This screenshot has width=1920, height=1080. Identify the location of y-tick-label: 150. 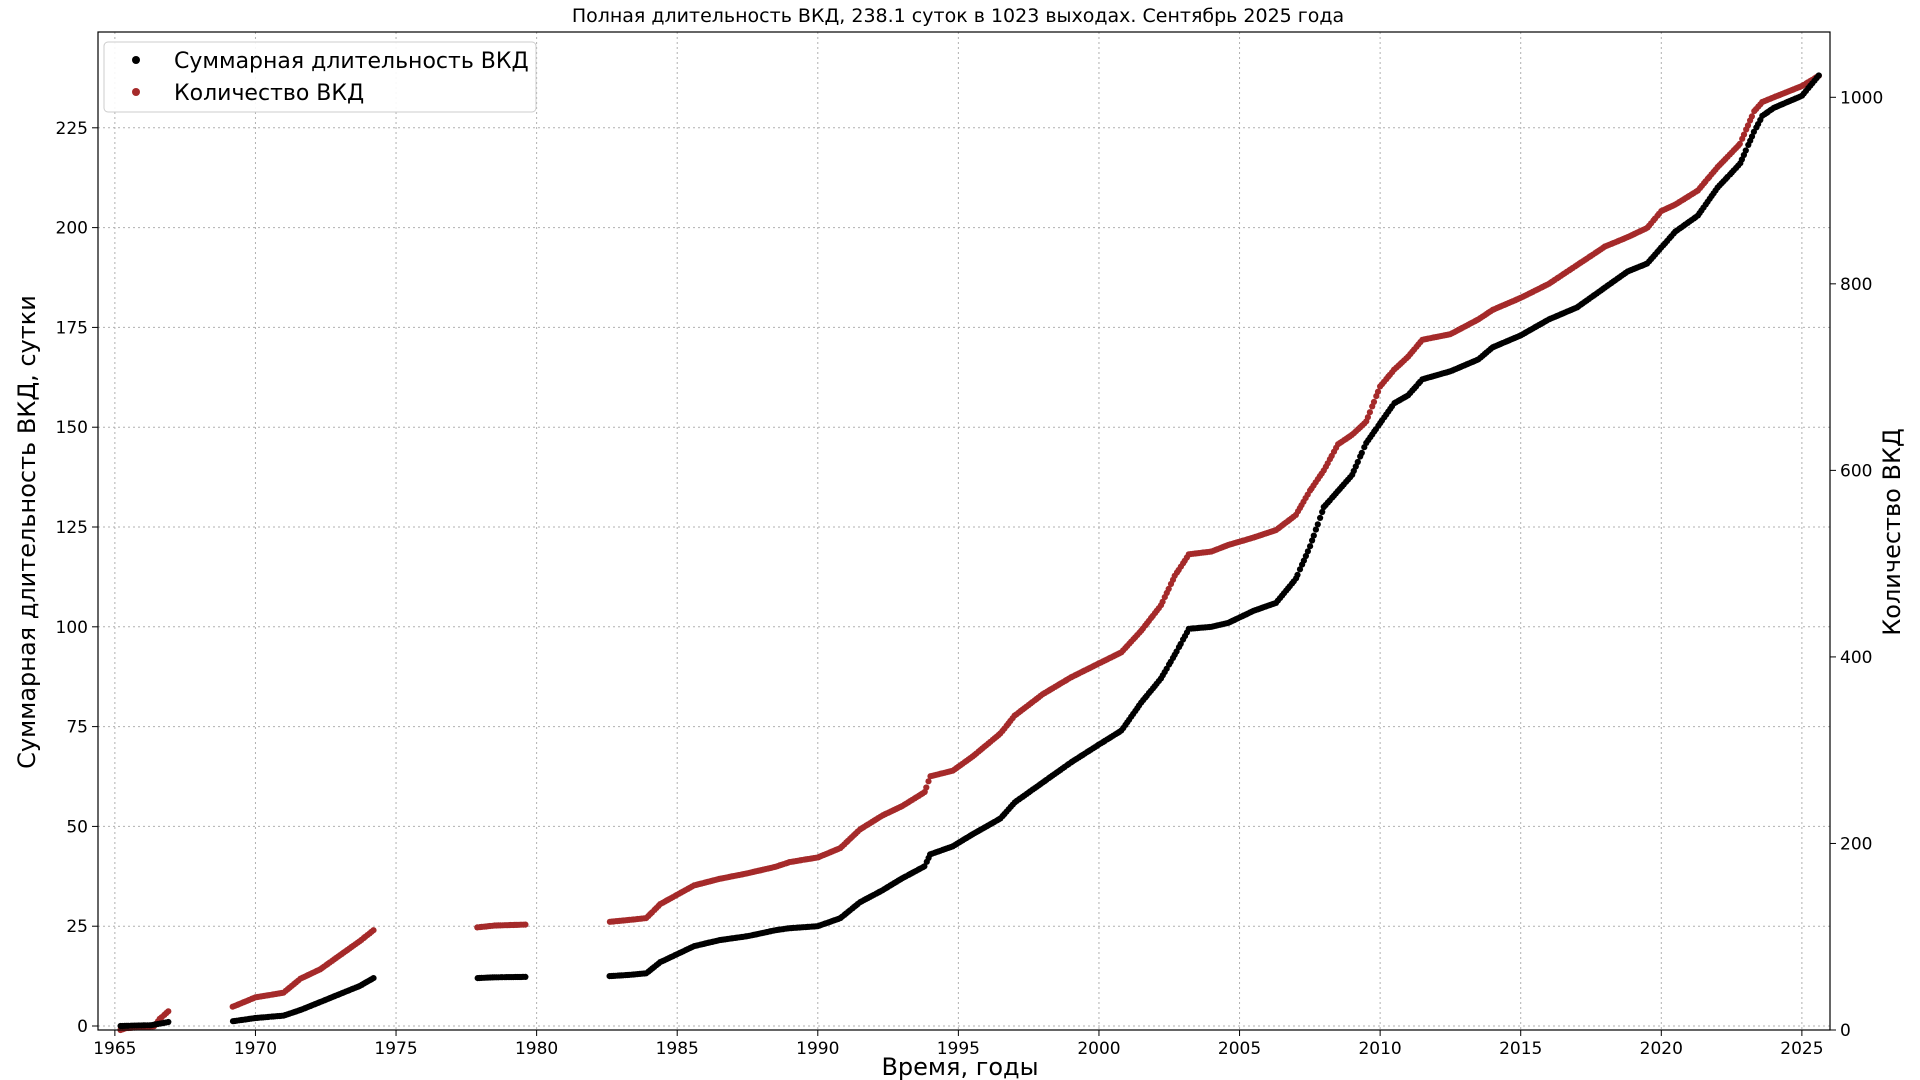
(72, 428).